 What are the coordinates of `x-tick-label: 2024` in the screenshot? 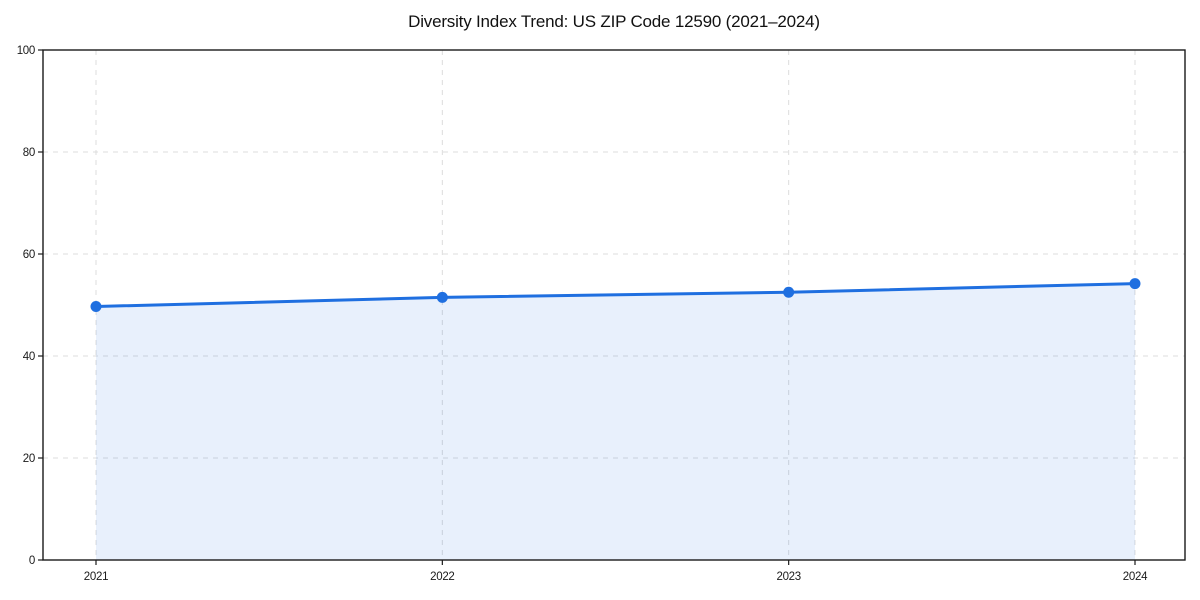 It's located at (1135, 577).